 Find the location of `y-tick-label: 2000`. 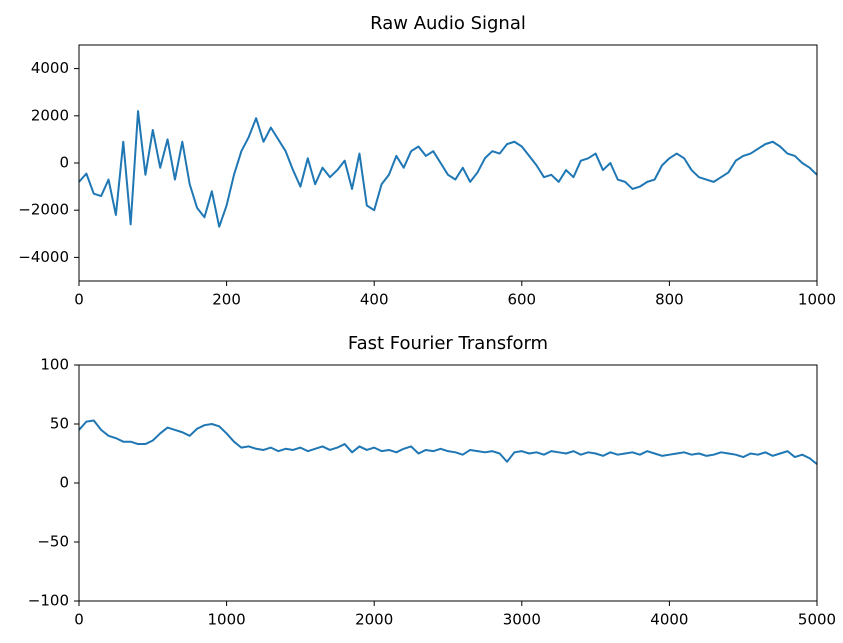

y-tick-label: 2000 is located at coordinates (50, 115).